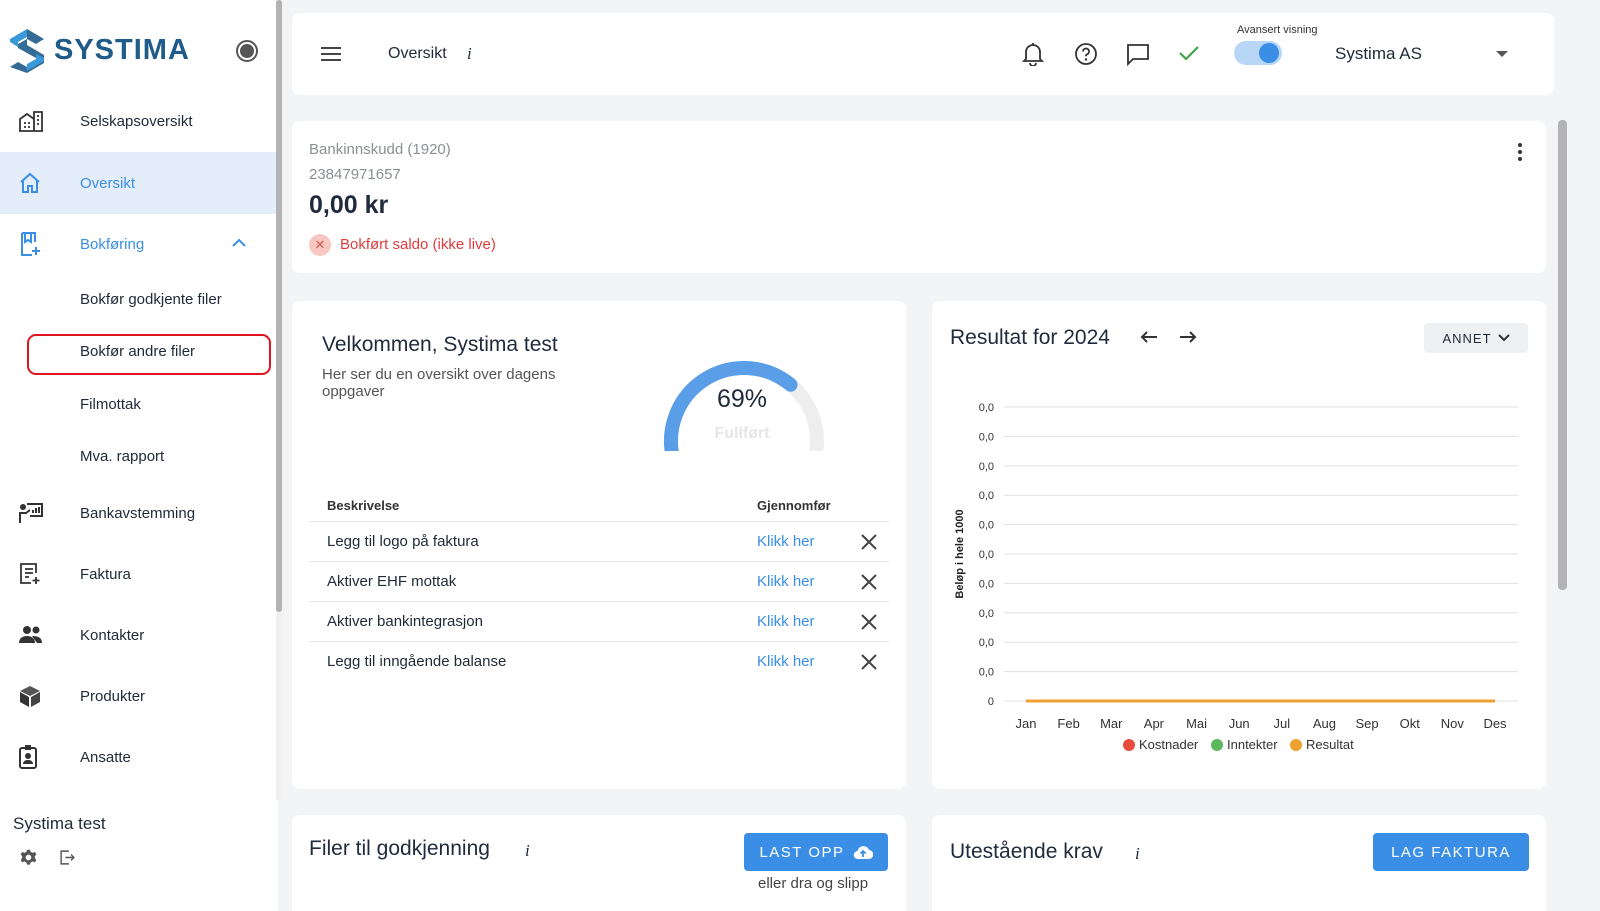 The height and width of the screenshot is (911, 1600). I want to click on table-row: Aktiver EHF mottak Klikk her, so click(599, 581).